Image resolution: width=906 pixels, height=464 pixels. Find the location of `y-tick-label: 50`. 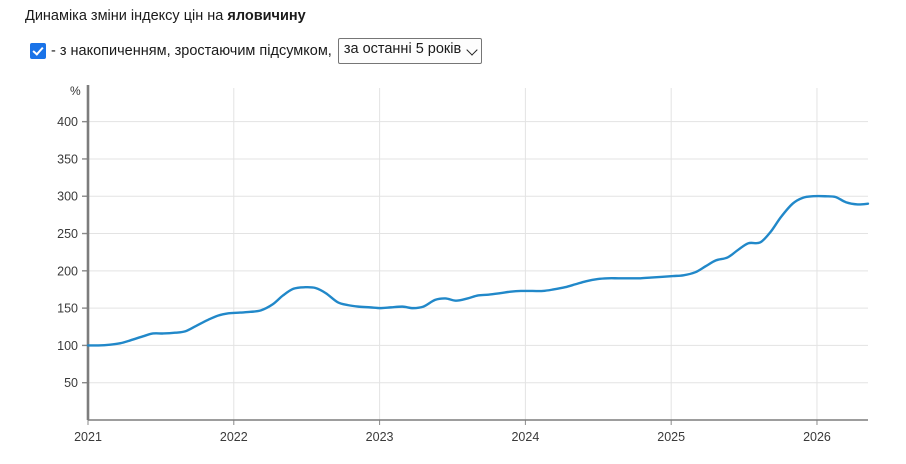

y-tick-label: 50 is located at coordinates (71, 383).